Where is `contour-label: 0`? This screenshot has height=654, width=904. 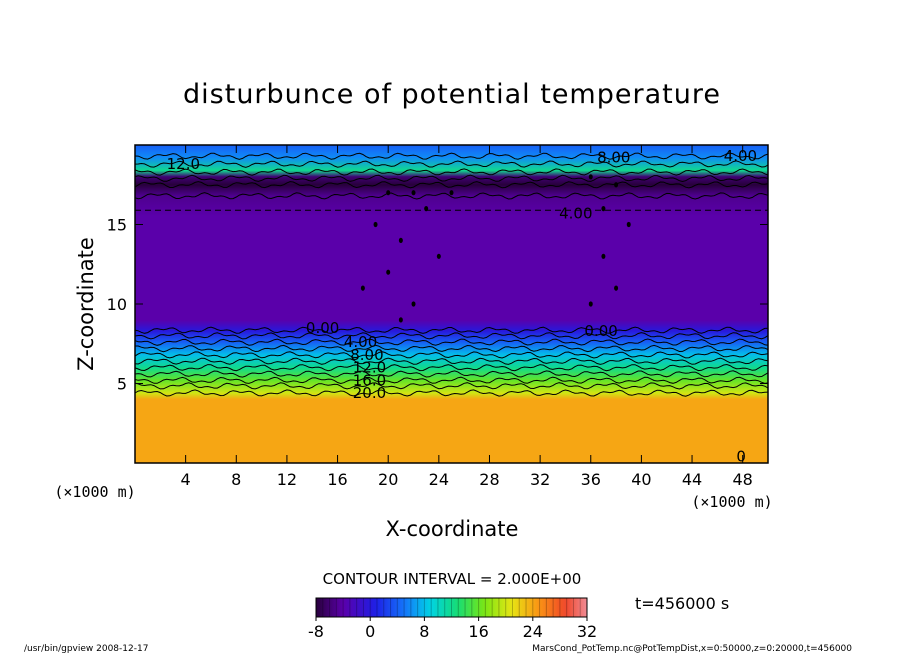 contour-label: 0 is located at coordinates (741, 457).